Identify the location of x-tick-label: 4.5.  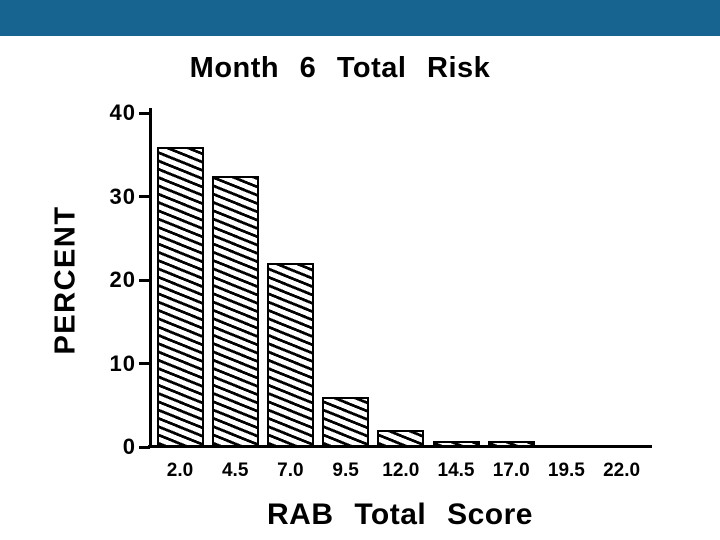
(235, 470).